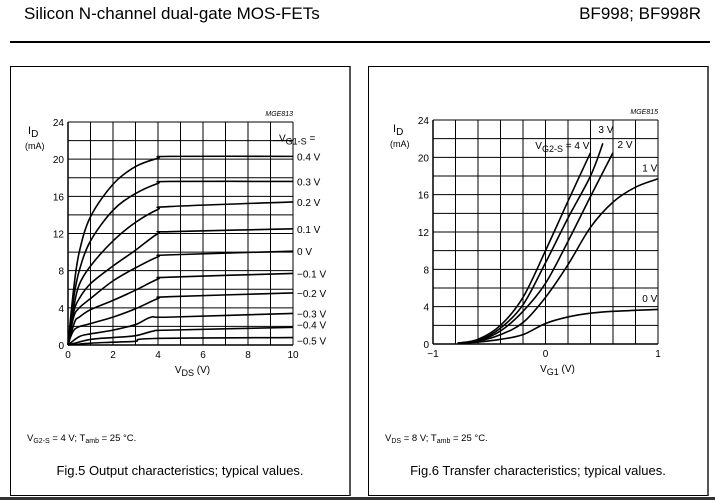  Describe the element at coordinates (312, 341) in the screenshot. I see `series-label: −0.5 V` at that location.